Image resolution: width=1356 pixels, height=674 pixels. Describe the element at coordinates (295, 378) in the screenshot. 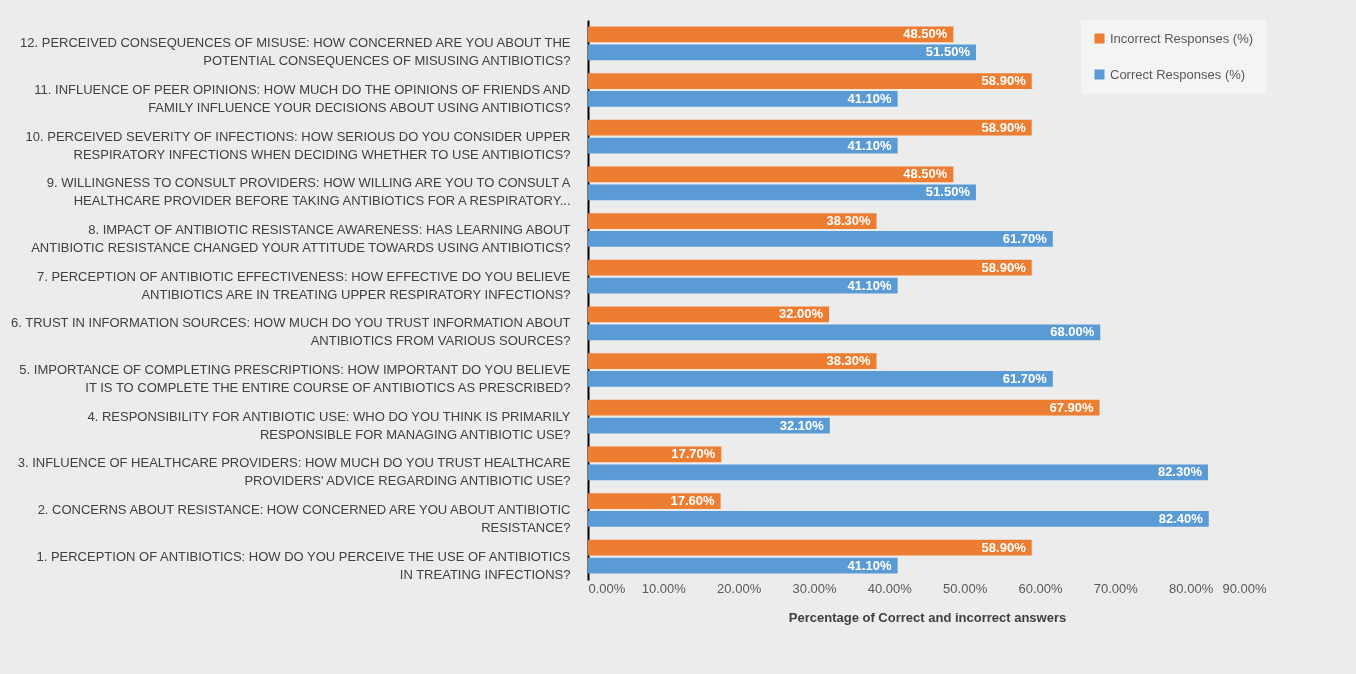

I see `y-tick-label: 5. IMPORTANCE OF COMPLETING PRESCRIPTIONS: HOW IMPORTANT DO YOU BELIEVE IT IS TO COMPLETE THE ENTIRE COURSE OF ANTIBIOTICS AS PRESCRIBED?` at that location.